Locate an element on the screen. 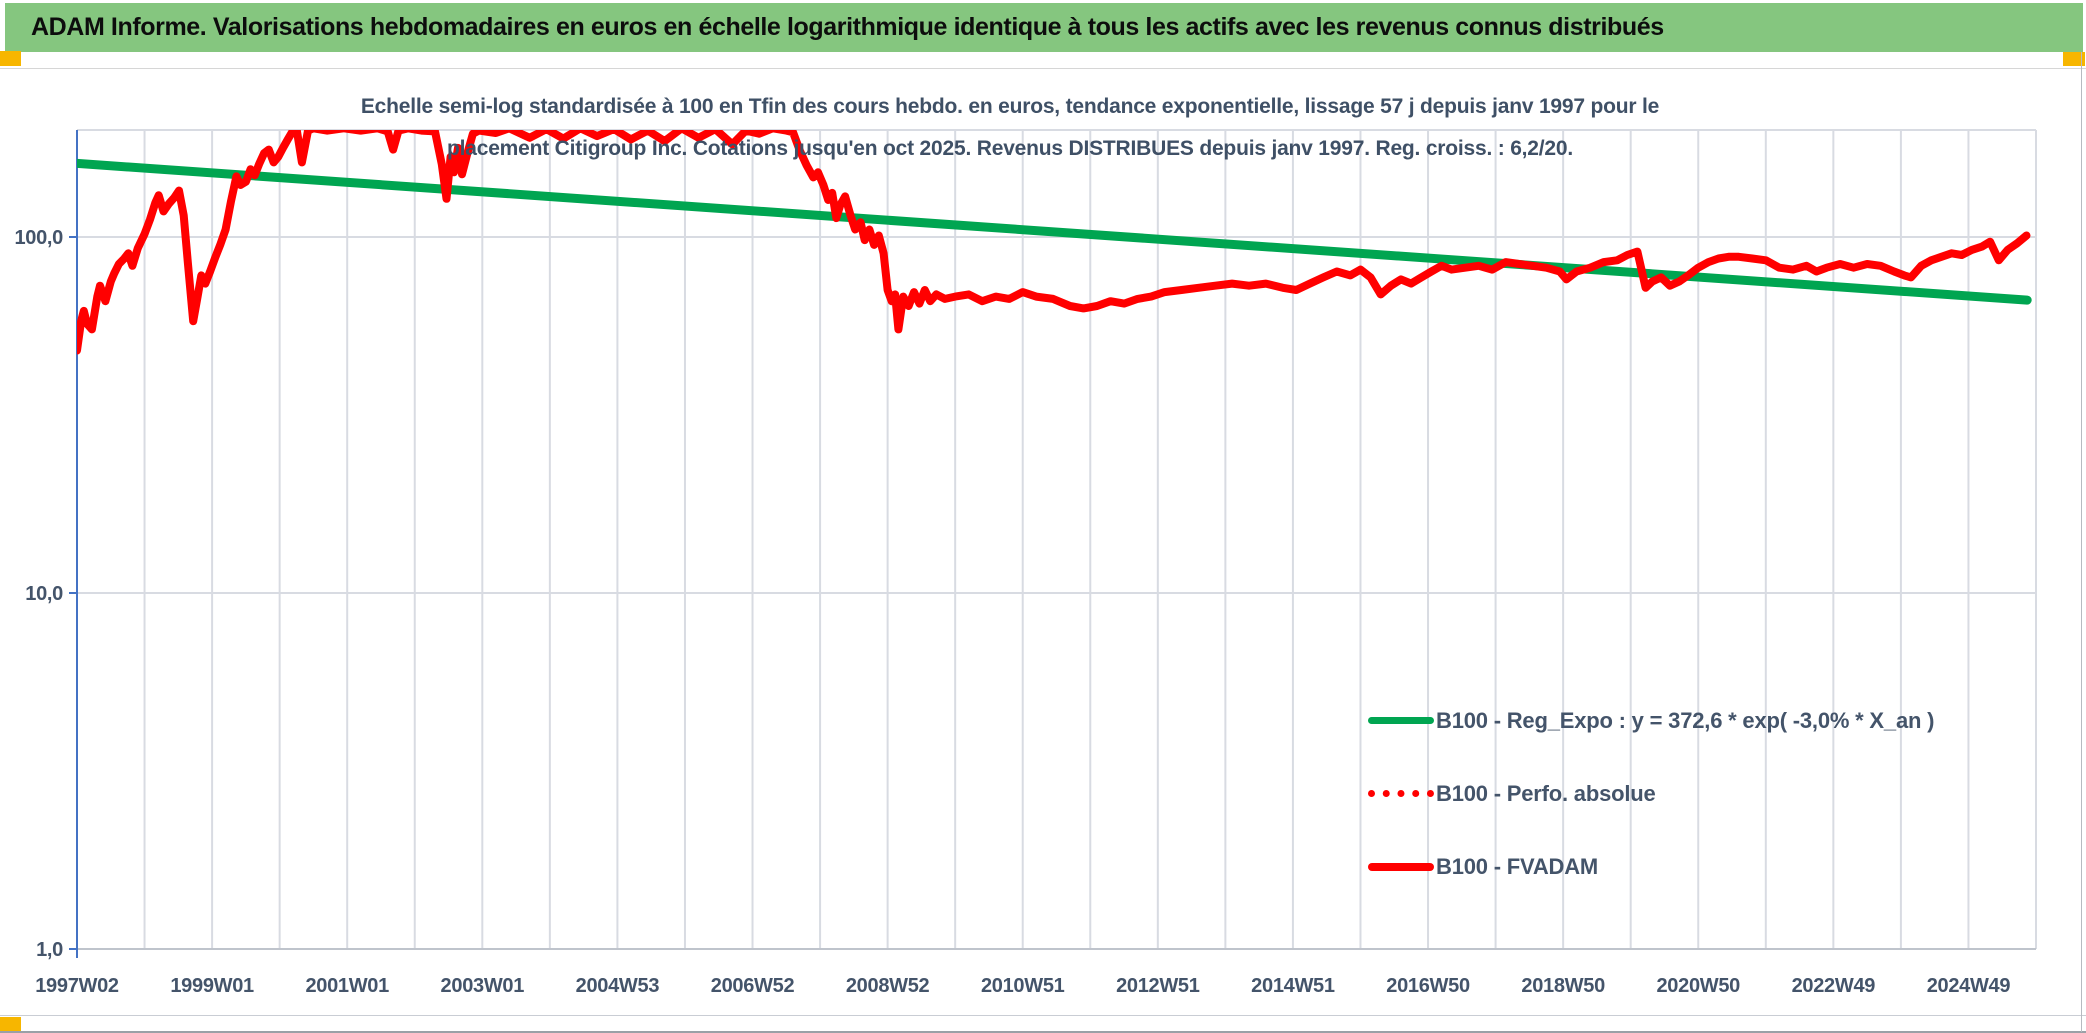 The height and width of the screenshot is (1033, 2086). x-tick-label: 2024W49 is located at coordinates (1969, 986).